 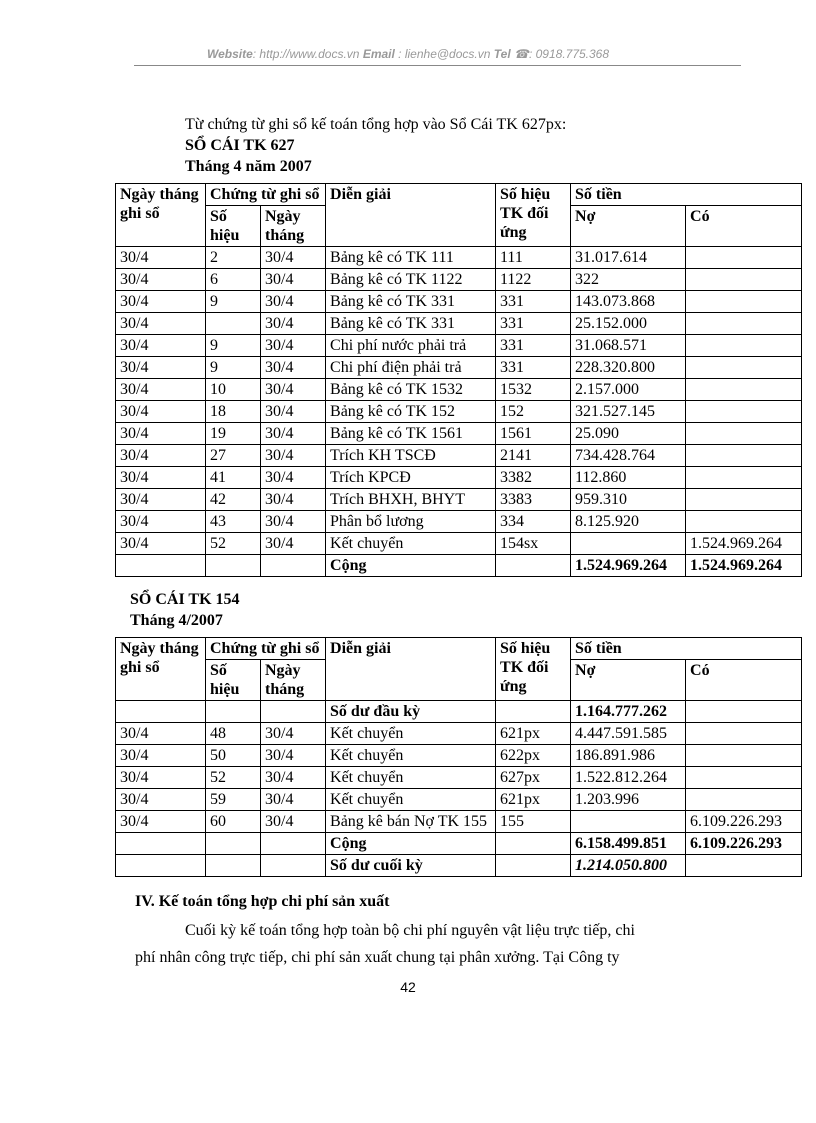 I want to click on voucher-no-cell: 10, so click(x=233, y=389).